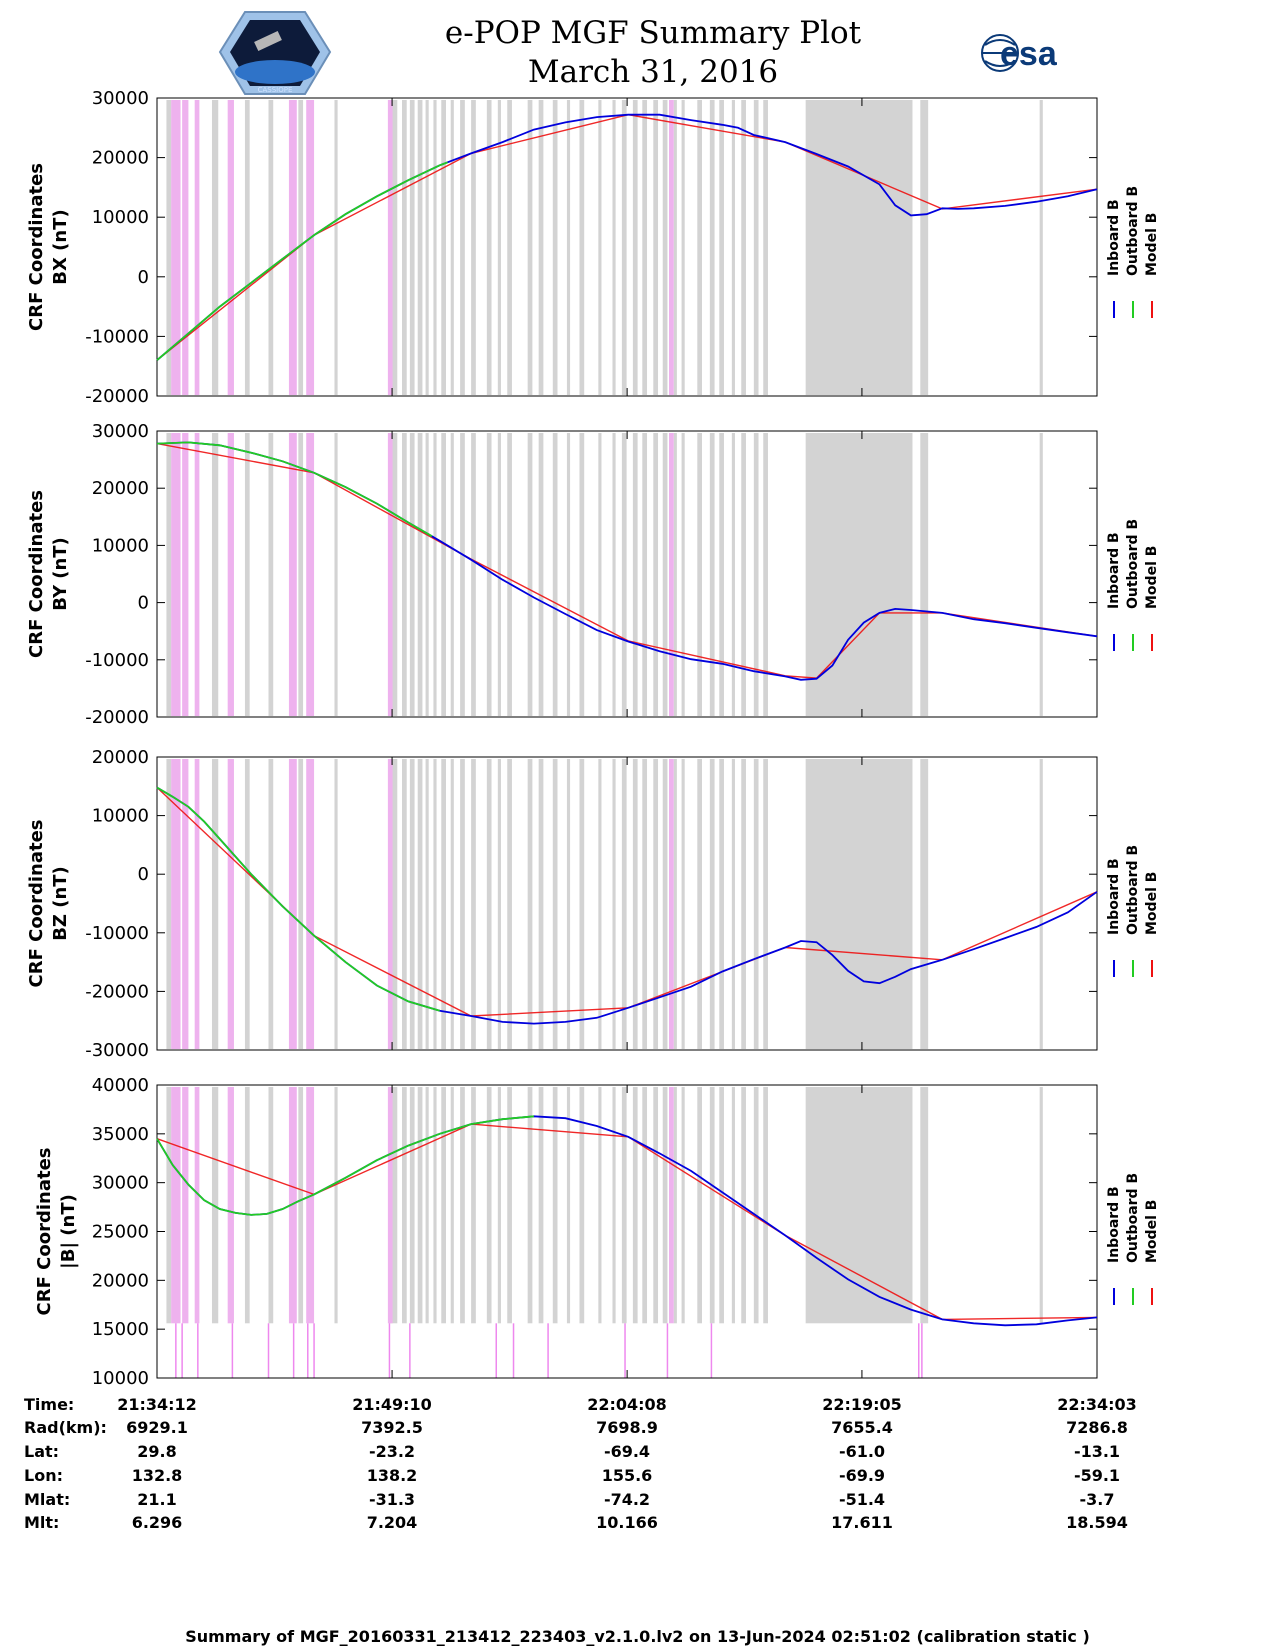  I want to click on info-row-label: Rad(km):, so click(65, 1427).